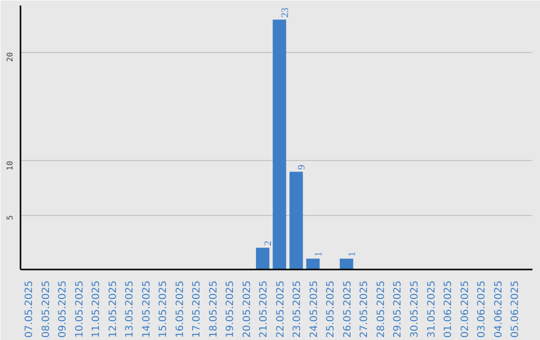  Describe the element at coordinates (364, 309) in the screenshot. I see `x-tick-label: 27.05.2025` at that location.